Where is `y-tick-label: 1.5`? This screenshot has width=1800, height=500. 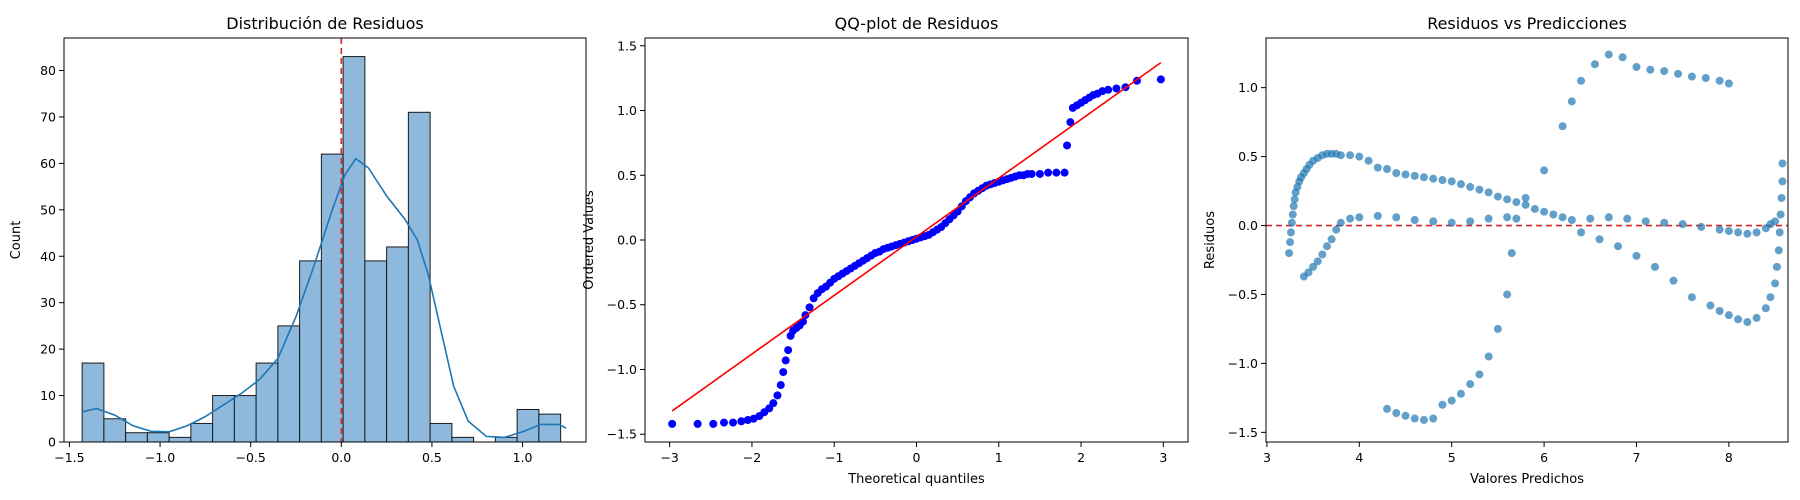
y-tick-label: 1.5 is located at coordinates (627, 45).